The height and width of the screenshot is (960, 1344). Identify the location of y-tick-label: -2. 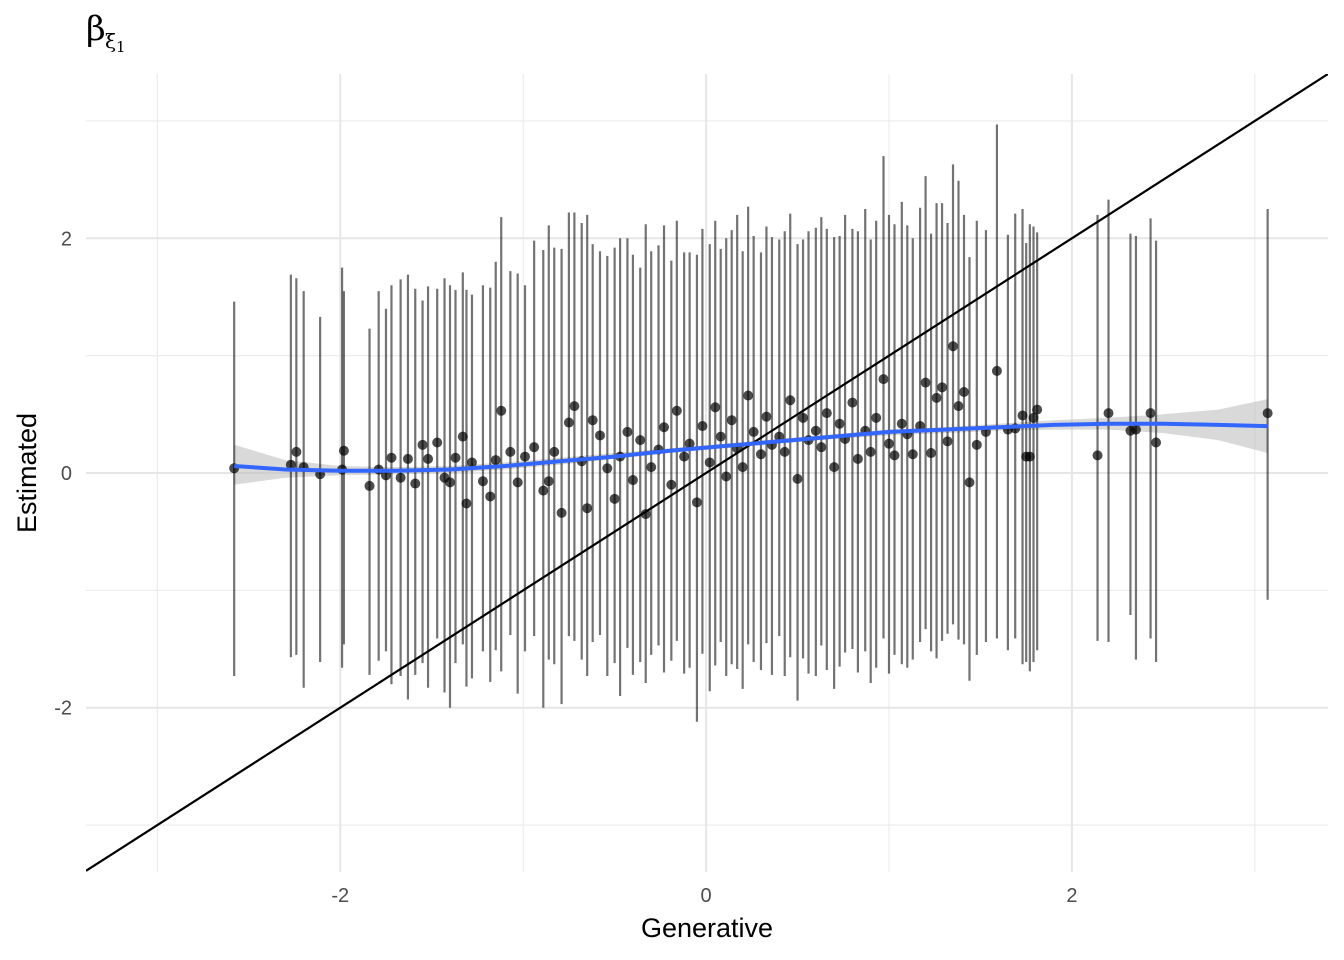
(63, 709).